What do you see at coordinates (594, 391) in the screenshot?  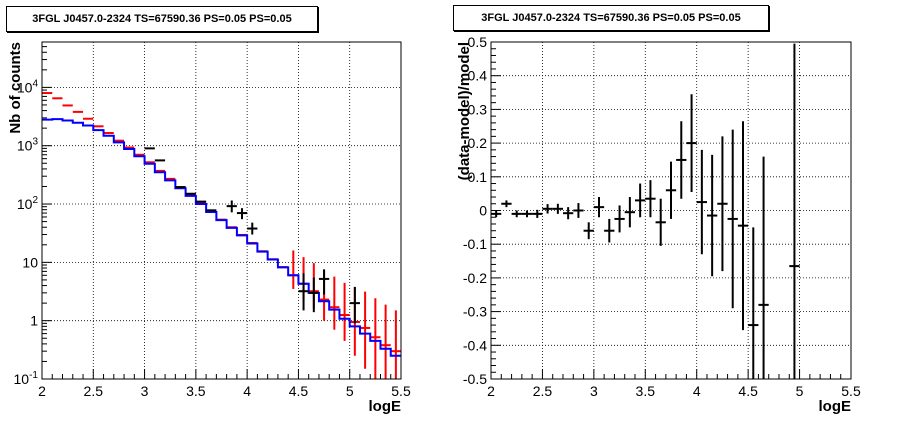 I see `residuals-x-tick-label: 3` at bounding box center [594, 391].